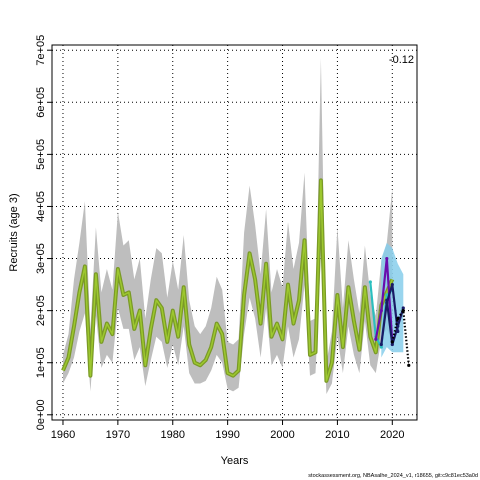 The height and width of the screenshot is (480, 480). Describe the element at coordinates (227, 435) in the screenshot. I see `x-tick-label: 1990` at that location.